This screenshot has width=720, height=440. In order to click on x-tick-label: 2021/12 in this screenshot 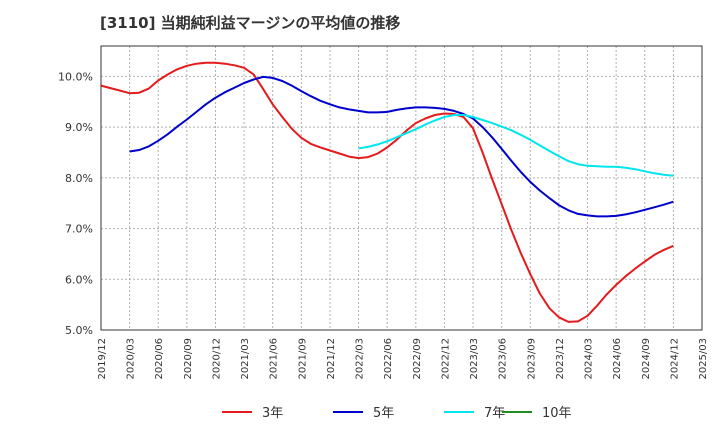, I will do `click(331, 359)`.